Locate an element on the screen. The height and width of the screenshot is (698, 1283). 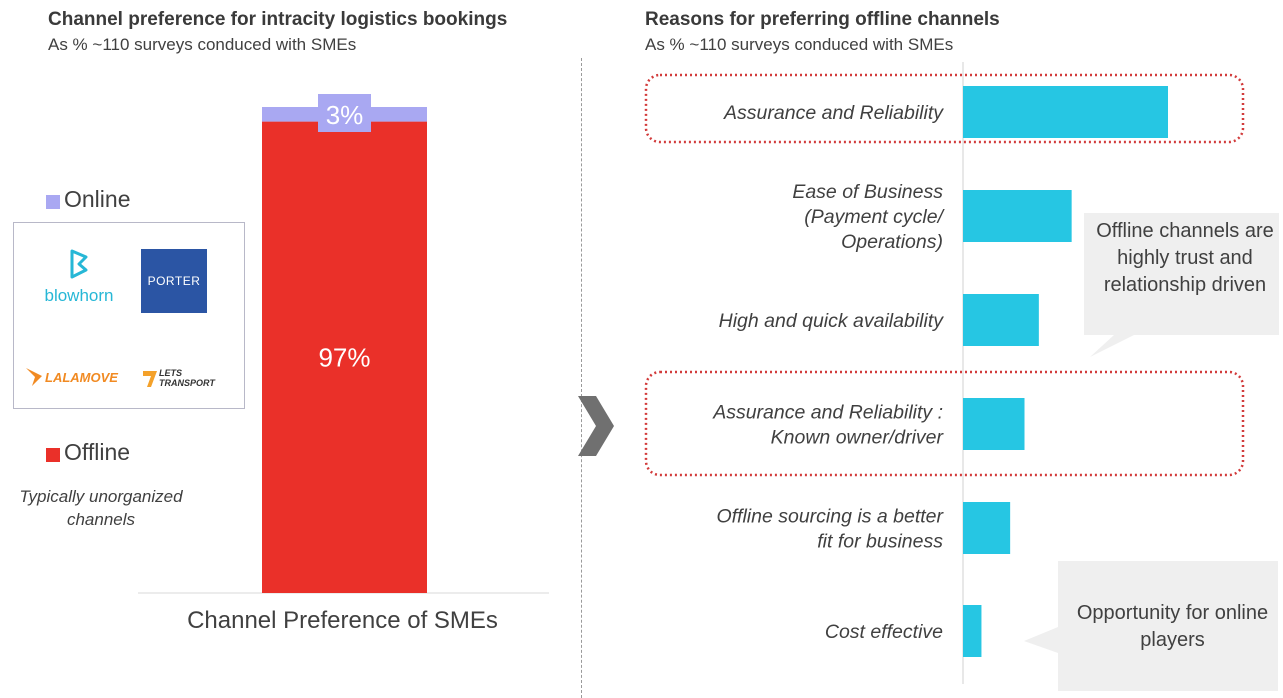
porter-logo: PORTER is located at coordinates (174, 281).